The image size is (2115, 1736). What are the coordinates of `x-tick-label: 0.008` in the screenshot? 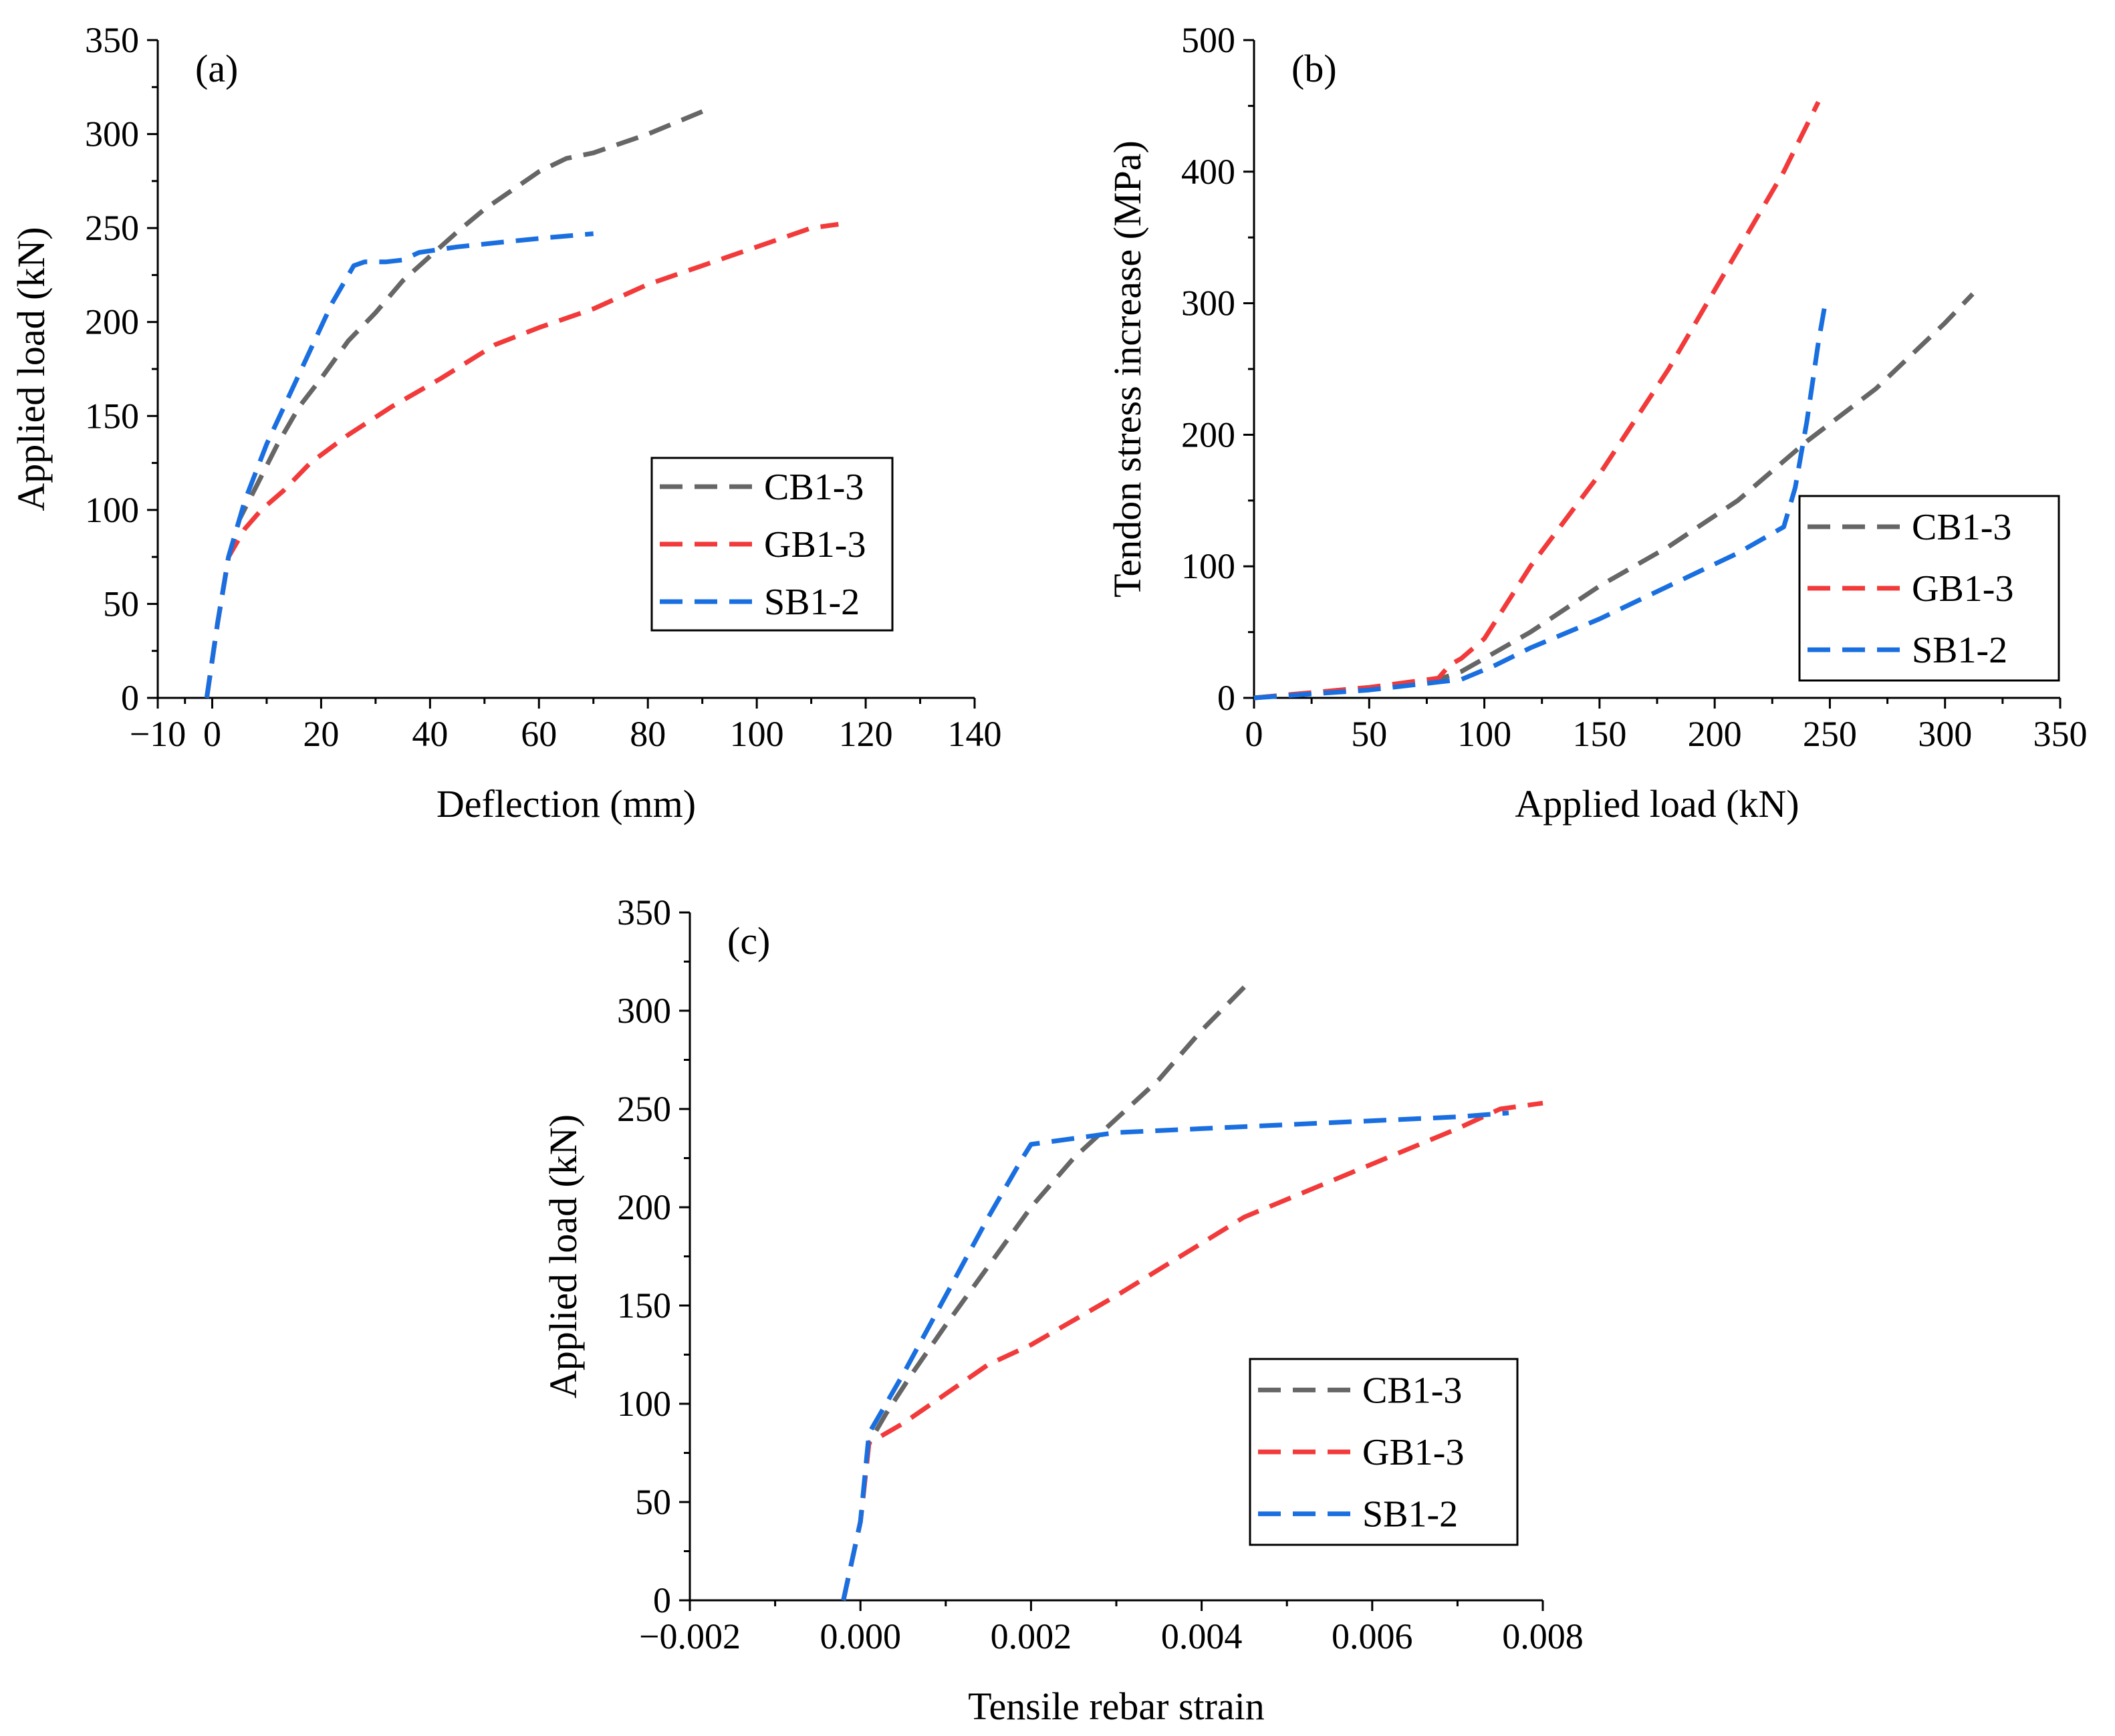 It's located at (1543, 1636).